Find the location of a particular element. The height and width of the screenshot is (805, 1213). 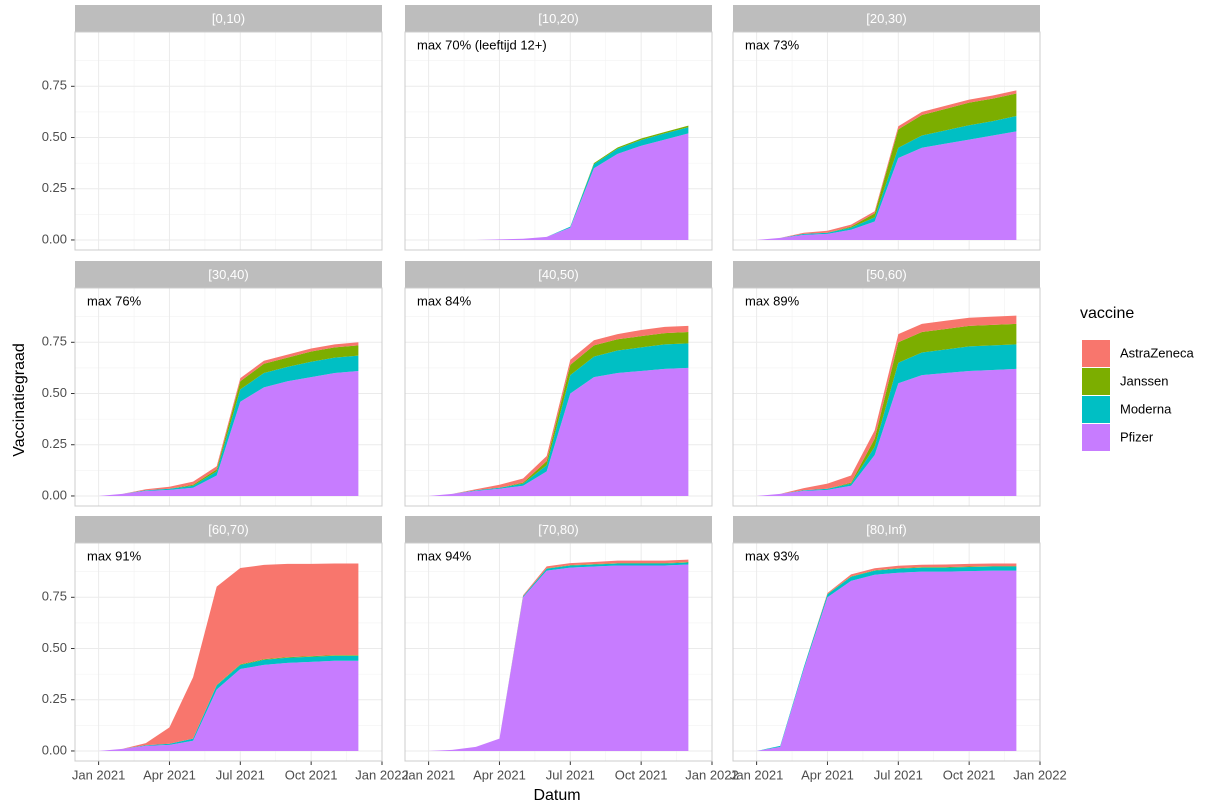

annotation: max 76% is located at coordinates (114, 300).